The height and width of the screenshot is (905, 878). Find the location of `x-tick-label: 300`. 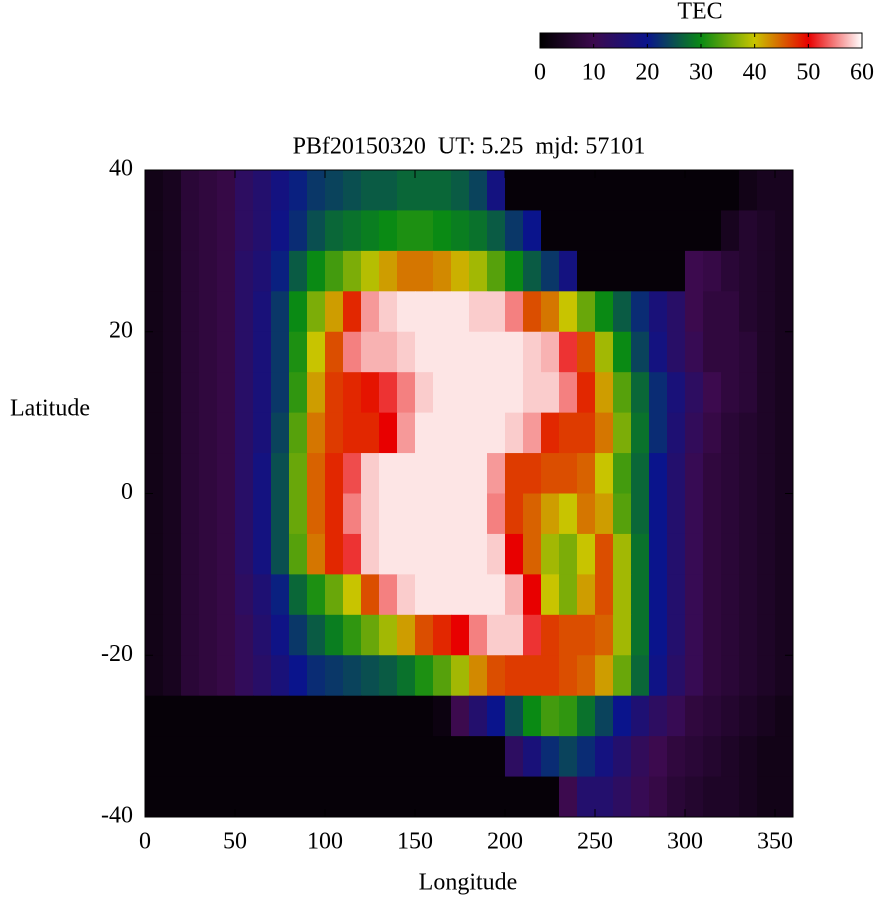

x-tick-label: 300 is located at coordinates (685, 842).